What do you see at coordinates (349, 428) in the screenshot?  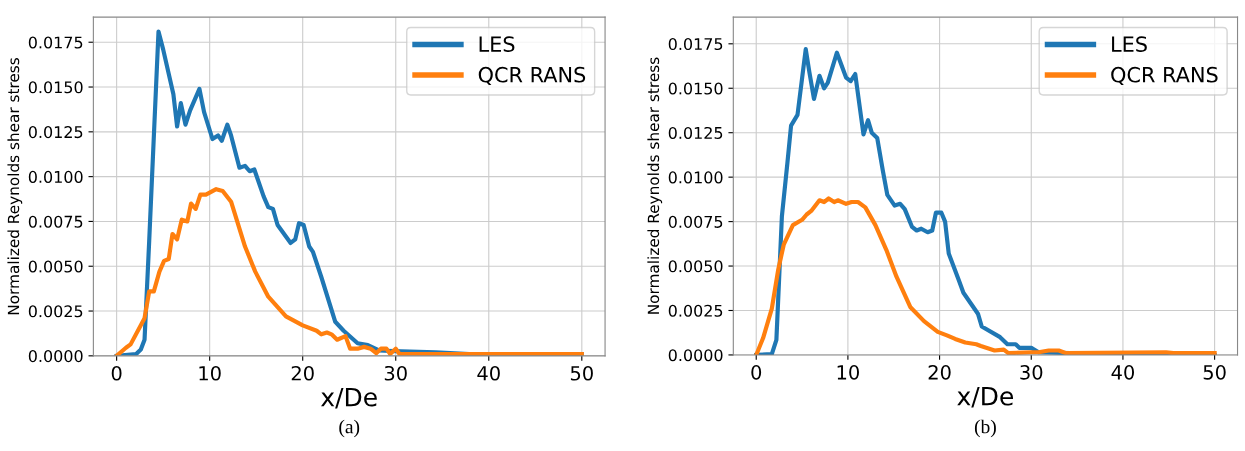 I see `text: (a)` at bounding box center [349, 428].